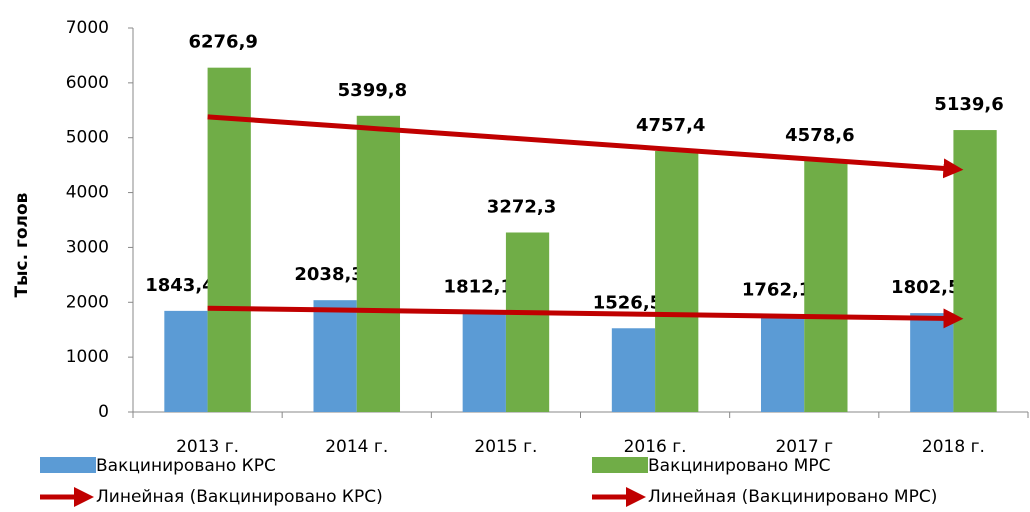 The width and height of the screenshot is (1030, 512). What do you see at coordinates (87, 138) in the screenshot?
I see `y-tick-label: 5000` at bounding box center [87, 138].